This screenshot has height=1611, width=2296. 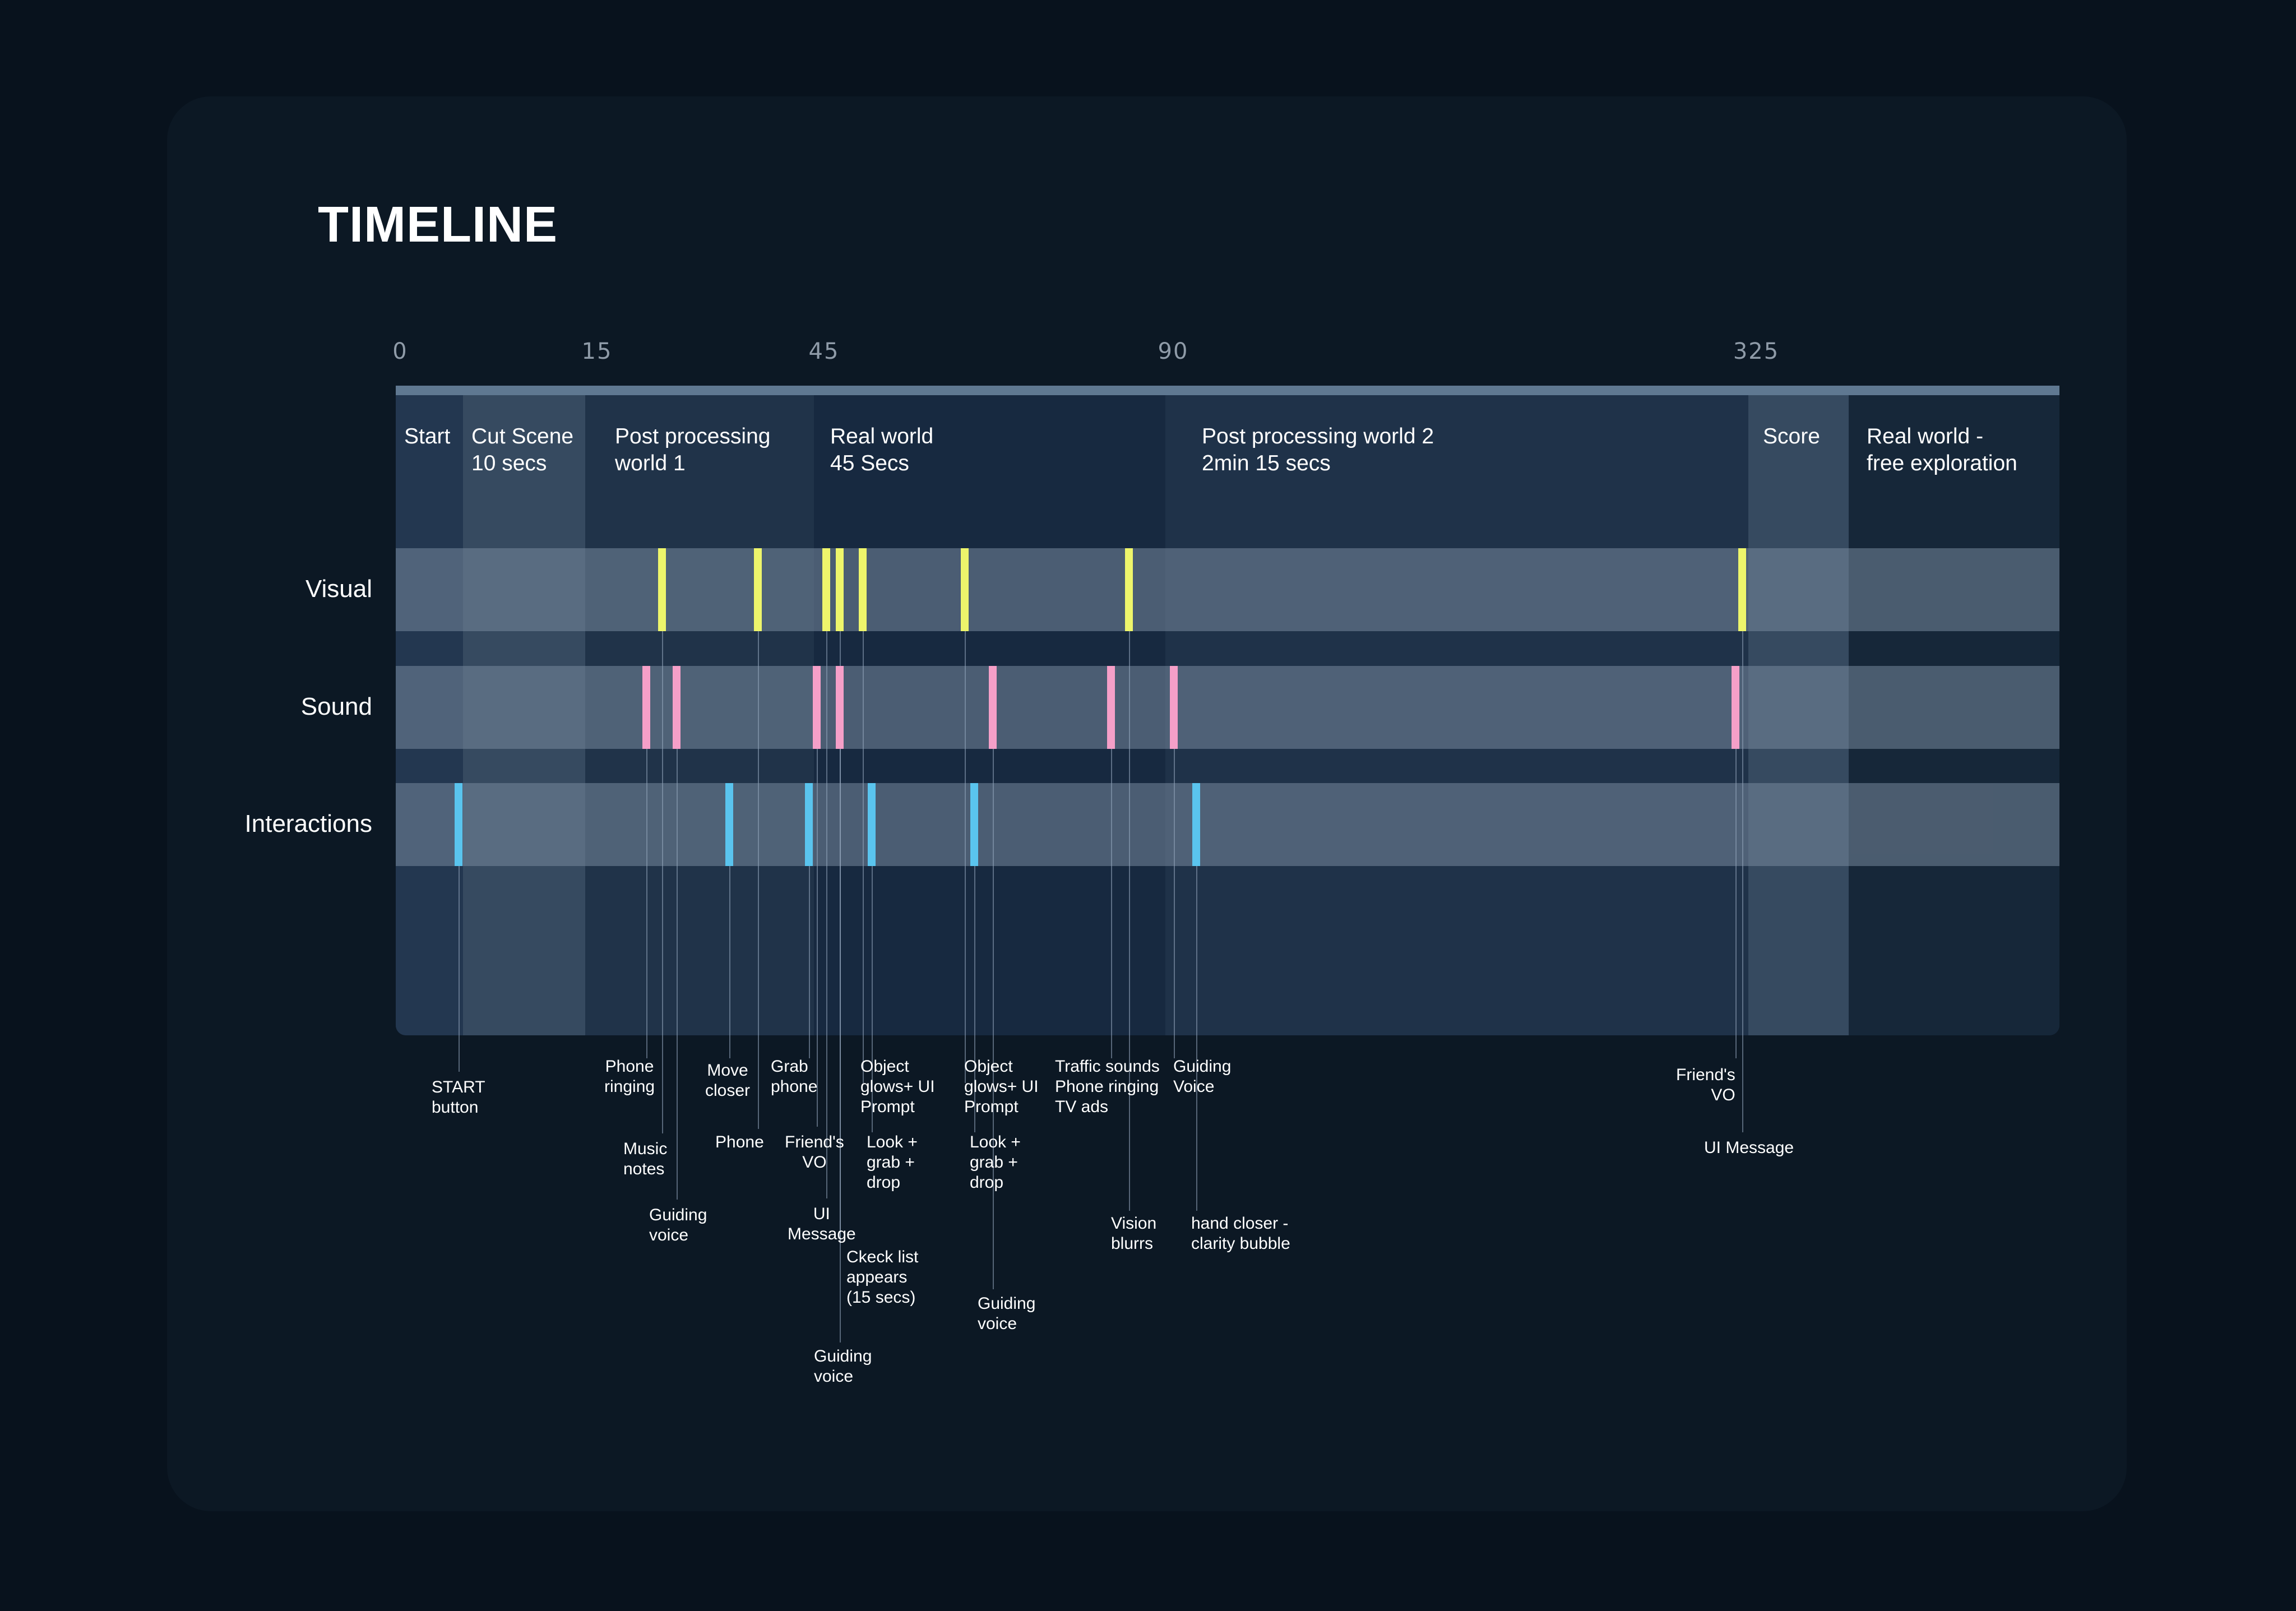 I want to click on tick-label: 45, so click(x=824, y=351).